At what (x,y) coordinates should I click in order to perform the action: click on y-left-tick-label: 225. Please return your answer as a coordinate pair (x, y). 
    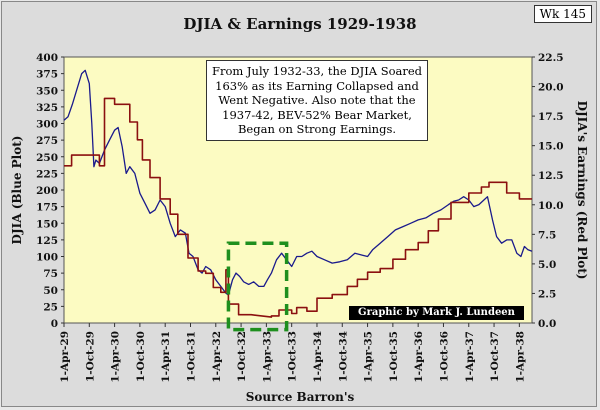
    Looking at the image, I should click on (47, 174).